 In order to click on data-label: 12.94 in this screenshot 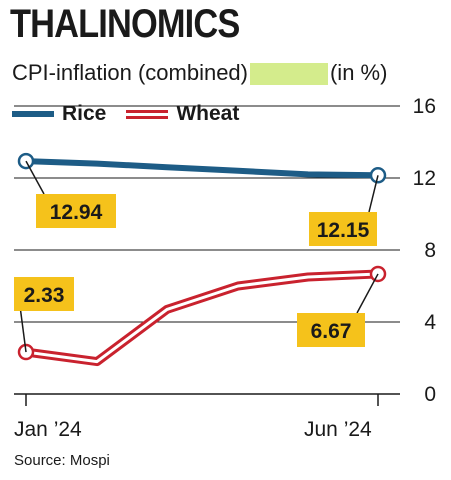, I will do `click(76, 212)`.